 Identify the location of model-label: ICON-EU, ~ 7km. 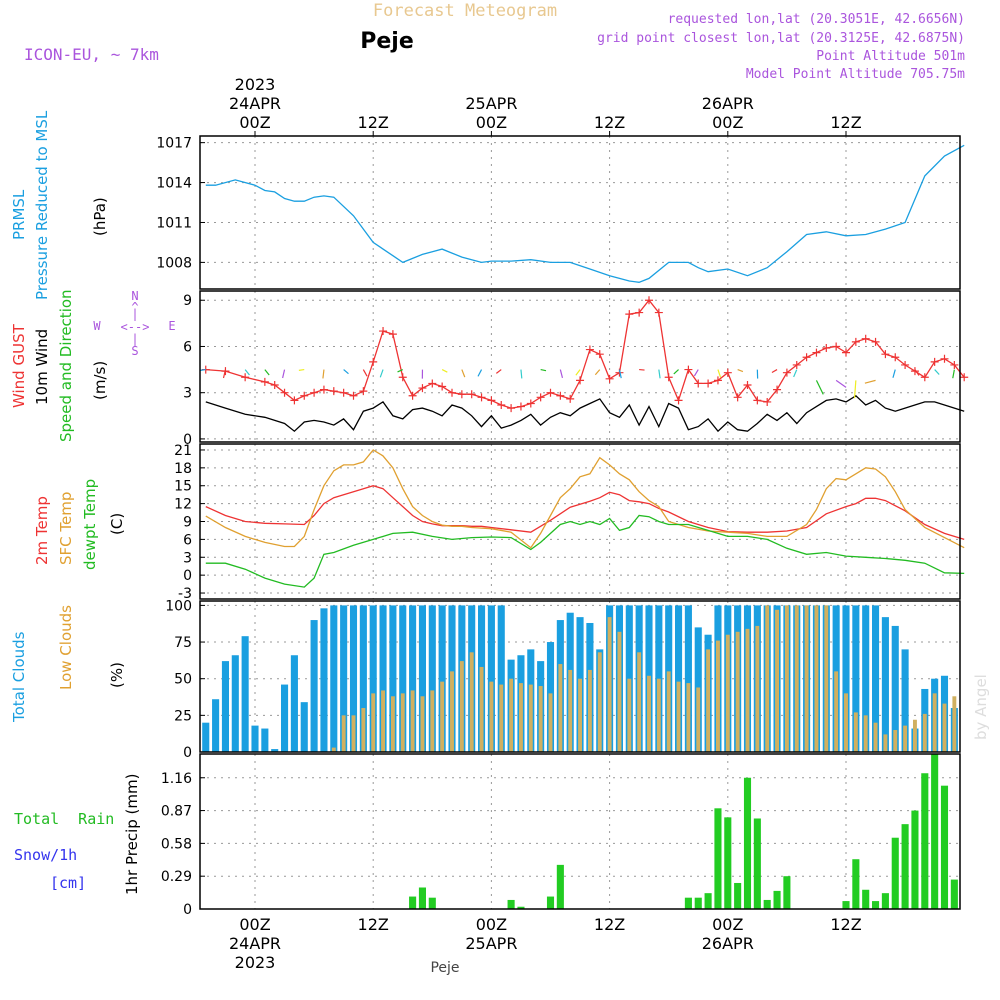
(91, 54).